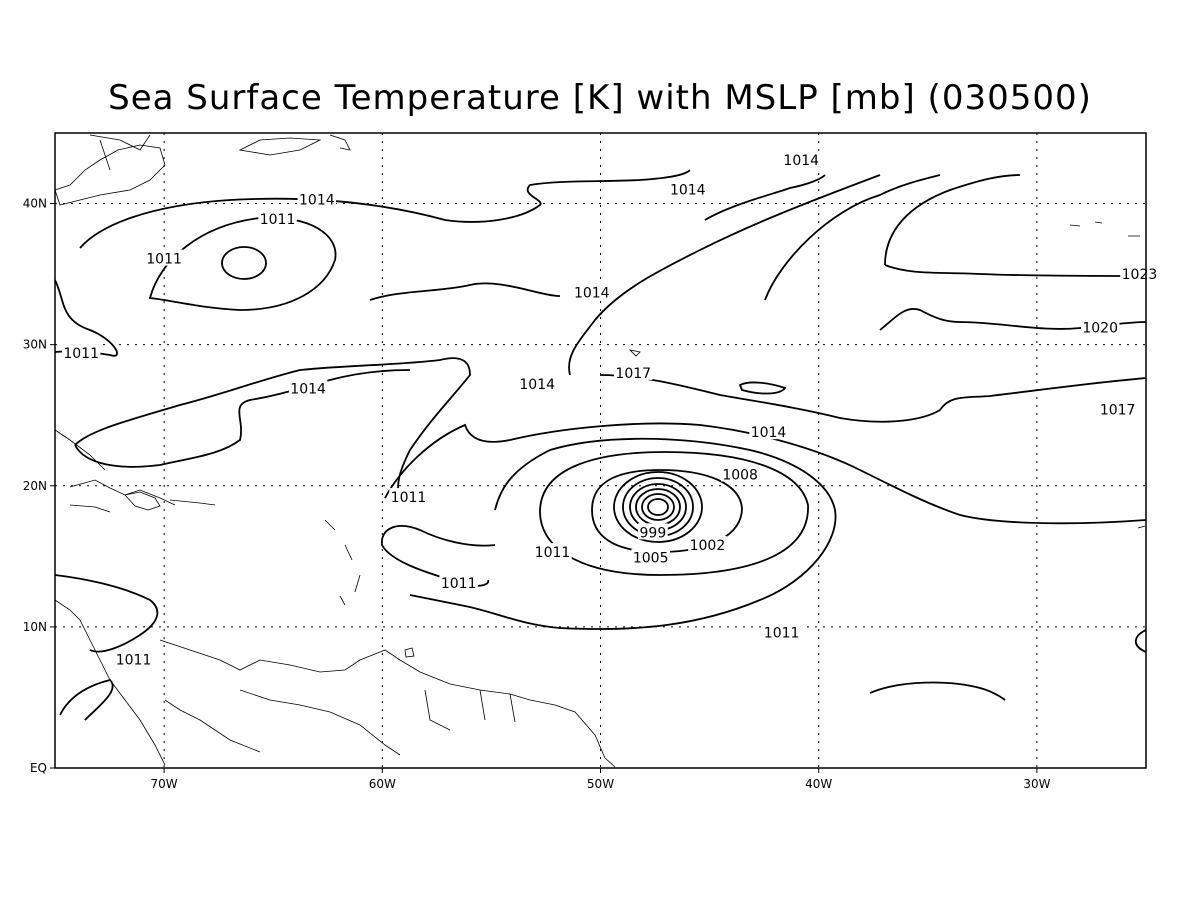 This screenshot has width=1200, height=900. What do you see at coordinates (1104, 229) in the screenshot?
I see `azores` at bounding box center [1104, 229].